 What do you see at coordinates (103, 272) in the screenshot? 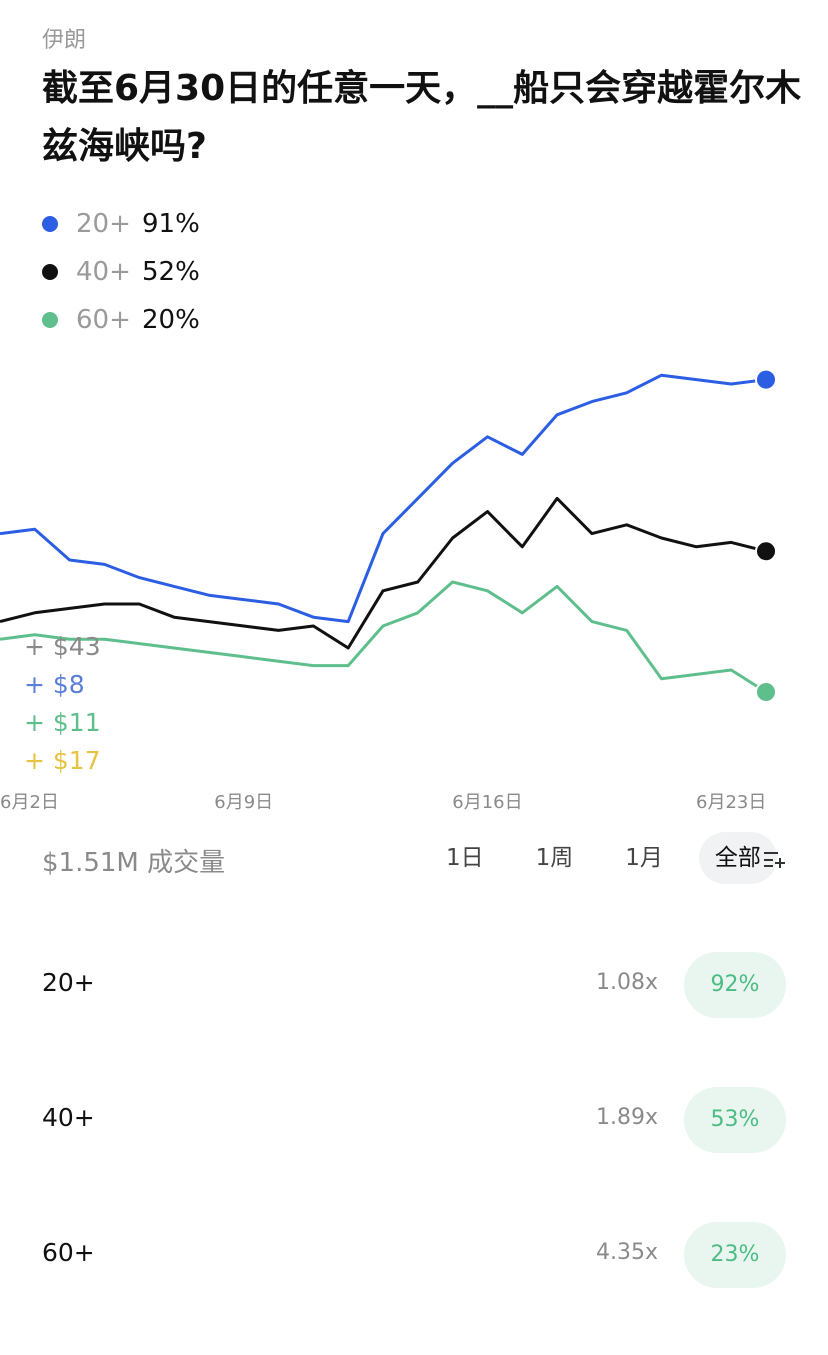
I see `legend-name-40: 40+` at bounding box center [103, 272].